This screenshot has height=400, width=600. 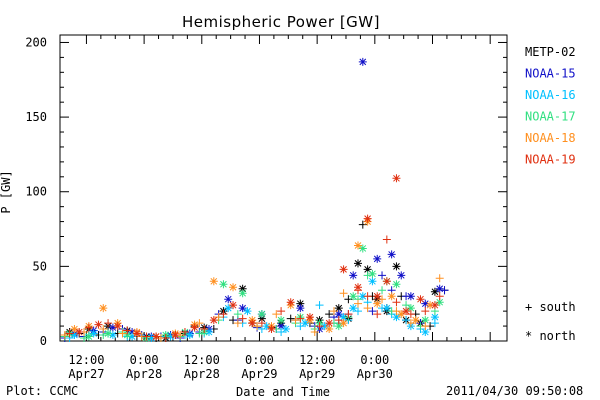 What do you see at coordinates (86, 374) in the screenshot?
I see `x-tick-label-date: Apr27` at bounding box center [86, 374].